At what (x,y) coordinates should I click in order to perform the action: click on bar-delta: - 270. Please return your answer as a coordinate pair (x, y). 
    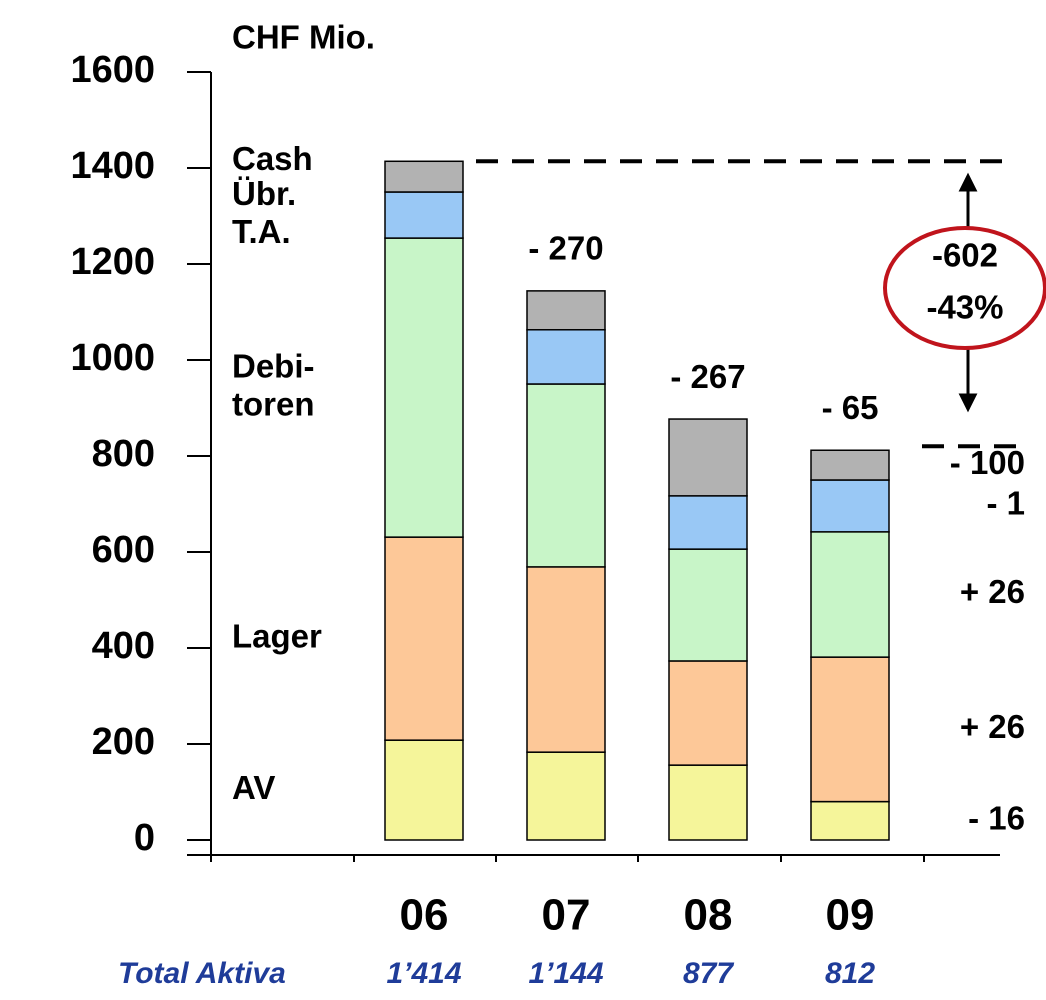
    Looking at the image, I should click on (565, 248).